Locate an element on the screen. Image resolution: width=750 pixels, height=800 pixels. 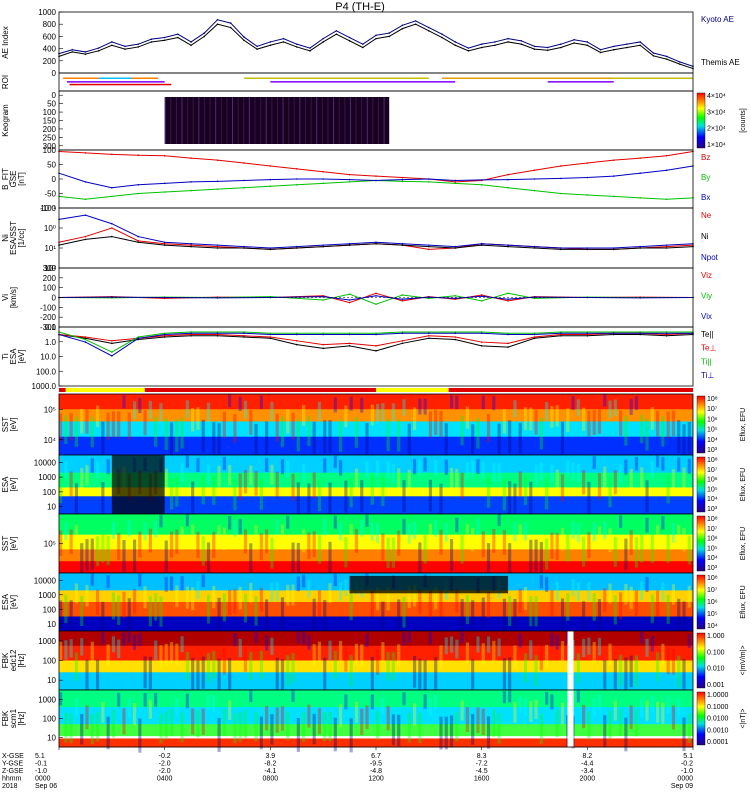
fbk2-colorbar is located at coordinates (701, 718).